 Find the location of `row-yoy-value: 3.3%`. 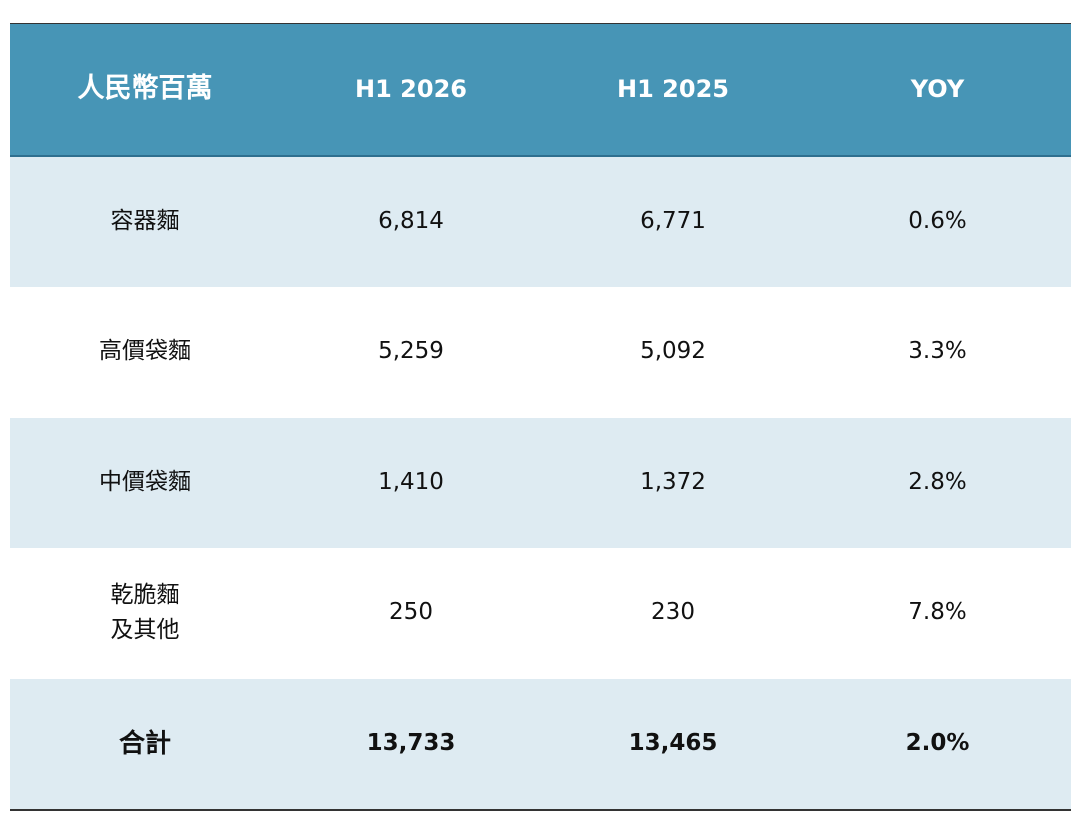

row-yoy-value: 3.3% is located at coordinates (937, 351).